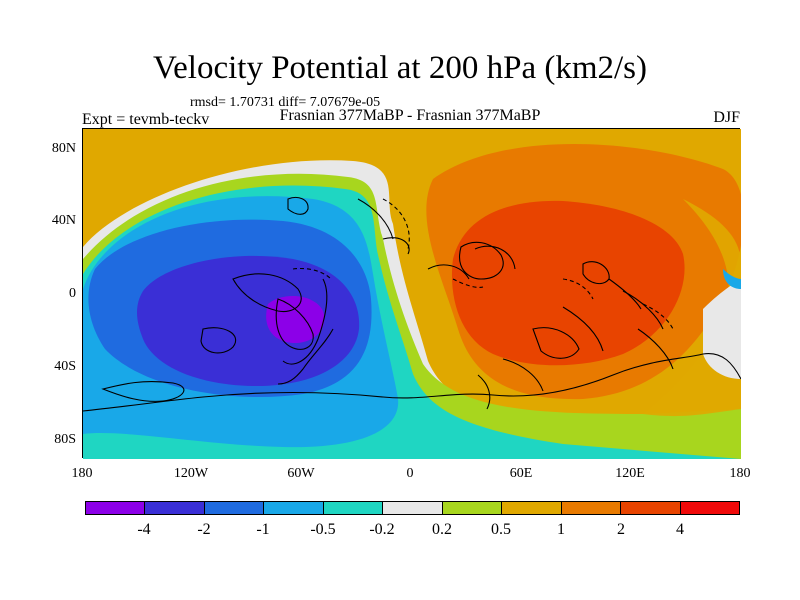  I want to click on lon-tick-120w: 120W, so click(191, 473).